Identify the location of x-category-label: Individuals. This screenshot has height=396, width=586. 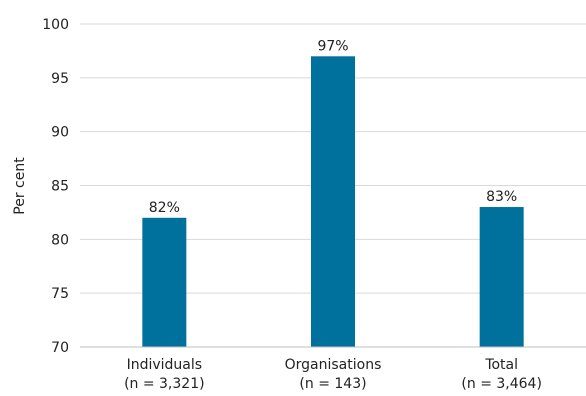
(164, 365).